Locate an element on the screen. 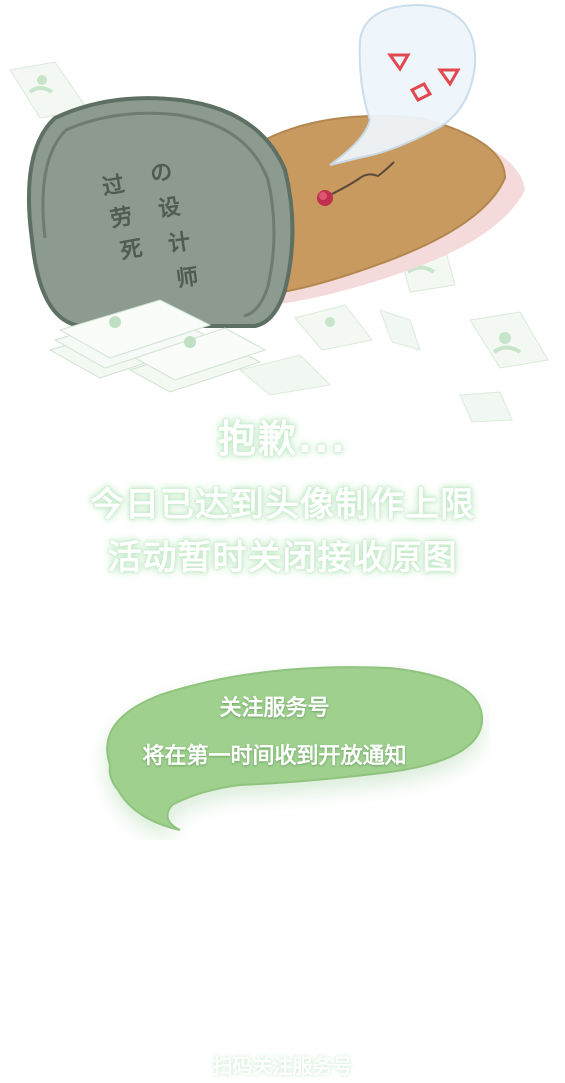 This screenshot has height=1083, width=565. tombstone is located at coordinates (160, 212).